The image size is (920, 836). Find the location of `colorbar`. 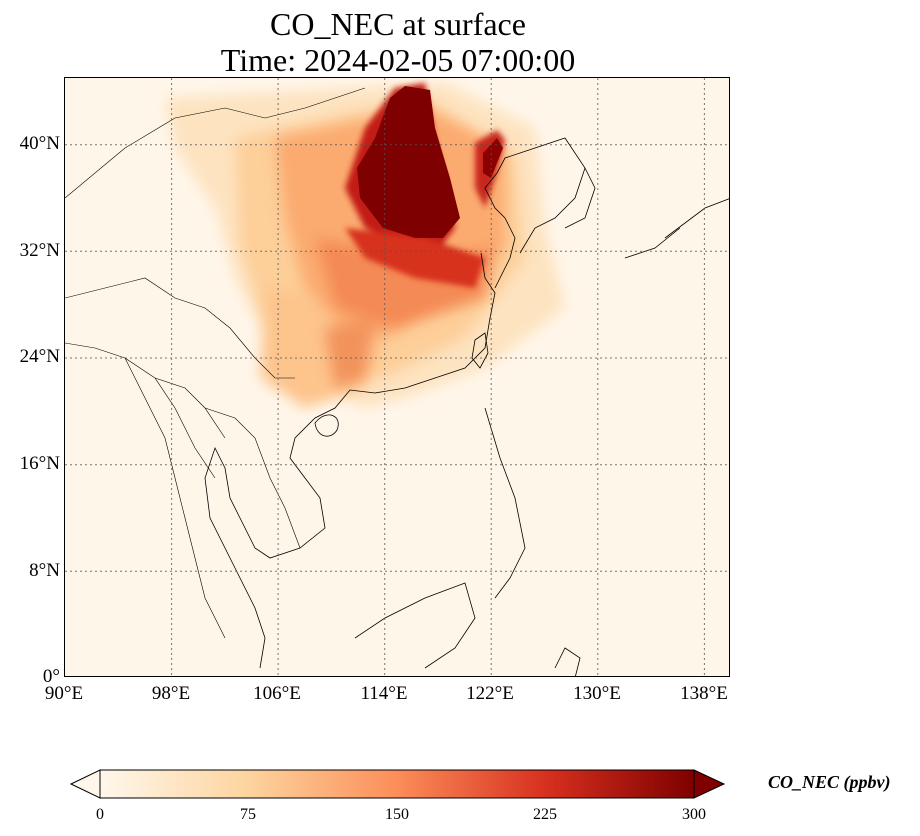

colorbar is located at coordinates (398, 784).